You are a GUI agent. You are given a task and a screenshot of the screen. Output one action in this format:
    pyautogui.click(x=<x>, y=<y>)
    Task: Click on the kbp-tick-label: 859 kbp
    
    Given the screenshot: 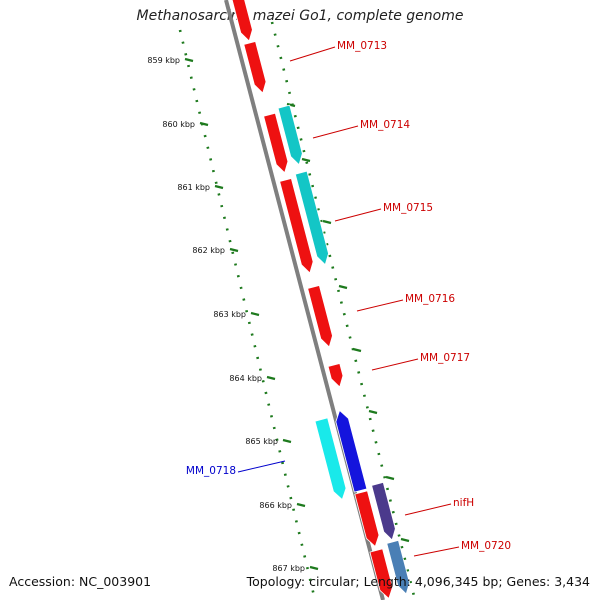 What is the action you would take?
    pyautogui.click(x=163, y=60)
    